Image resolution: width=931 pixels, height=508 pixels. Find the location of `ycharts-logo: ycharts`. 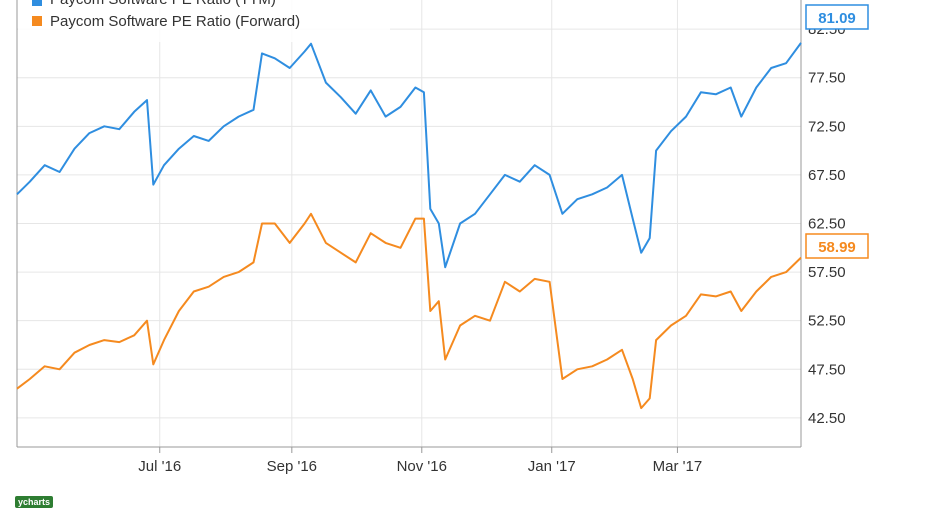

ycharts-logo: ycharts is located at coordinates (34, 502).